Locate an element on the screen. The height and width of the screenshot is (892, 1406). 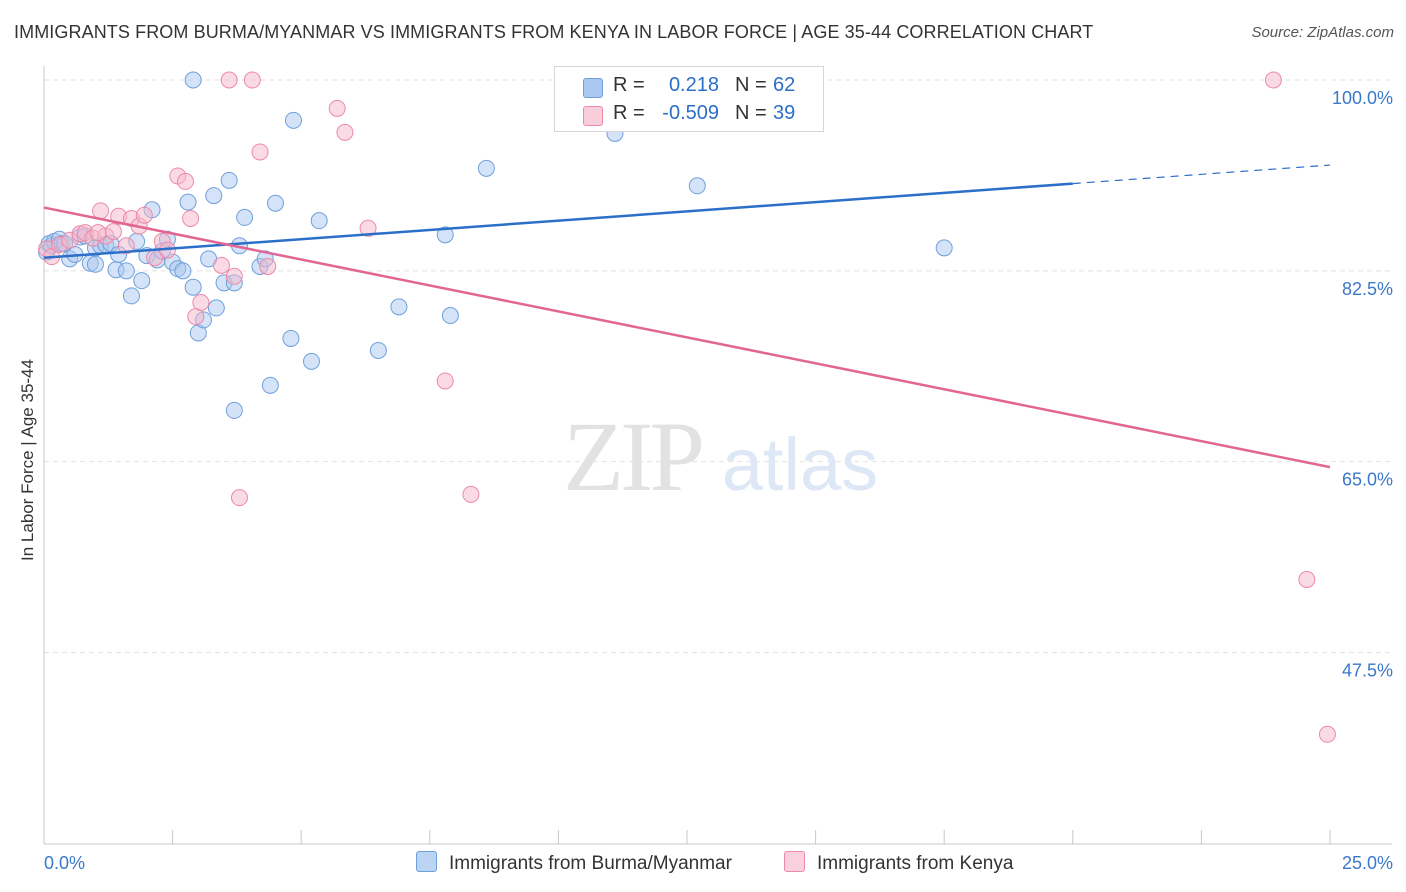
bottom-legend-burma-label: Immigrants from Burma/Myanmar is located at coordinates (590, 863).